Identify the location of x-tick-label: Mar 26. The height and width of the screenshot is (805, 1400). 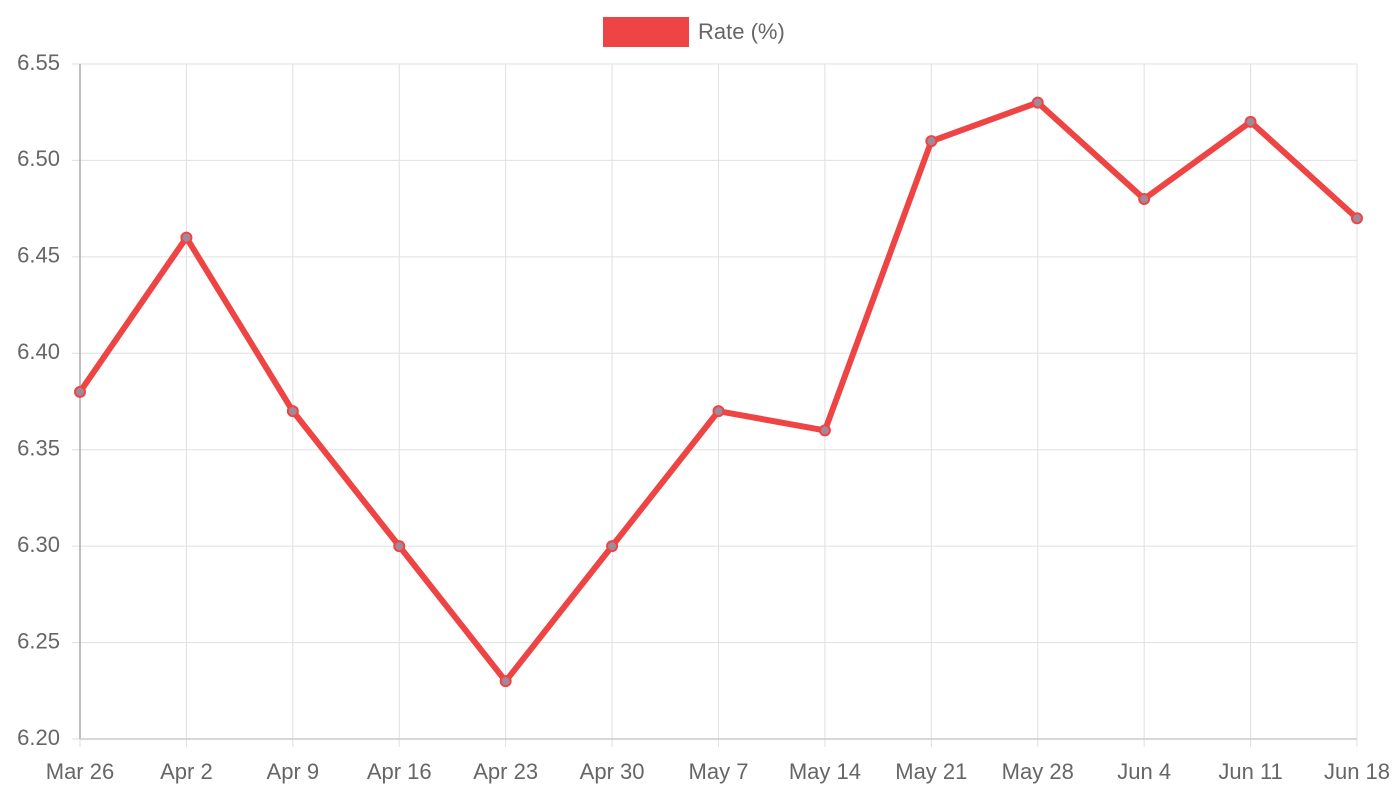
(80, 771).